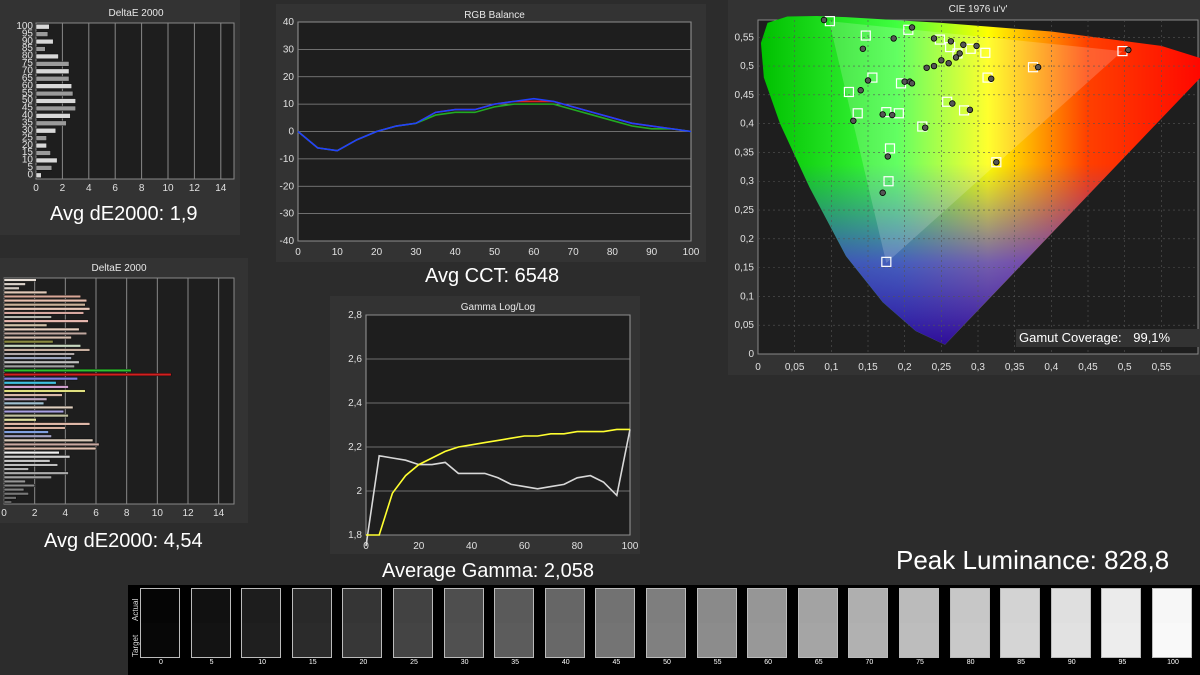 Image resolution: width=1200 pixels, height=675 pixels. I want to click on grayscale-de-summary: Avg dE2000: 1,9, so click(124, 214).